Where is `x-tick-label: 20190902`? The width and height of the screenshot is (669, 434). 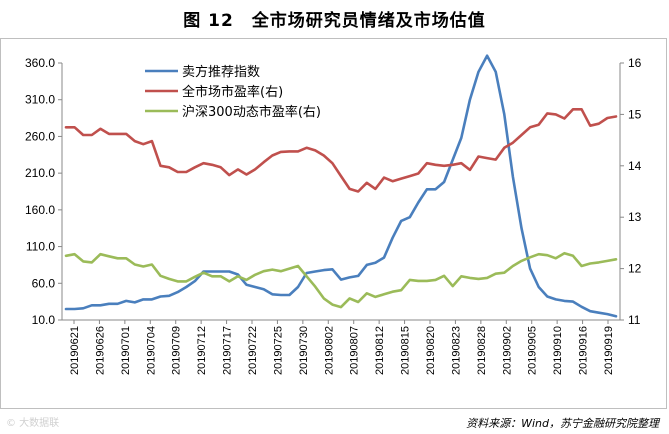 x-tick-label: 20190902 is located at coordinates (507, 350).